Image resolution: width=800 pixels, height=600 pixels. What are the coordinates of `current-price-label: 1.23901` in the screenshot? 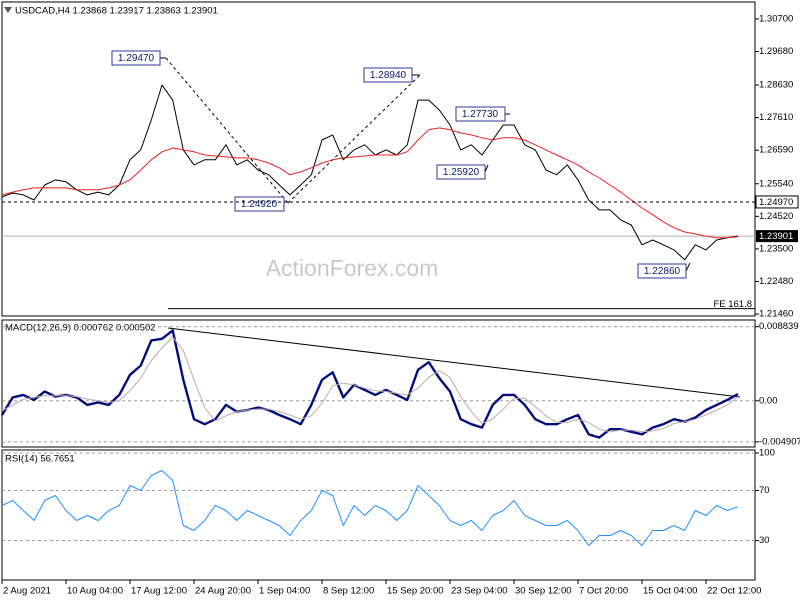 It's located at (776, 236).